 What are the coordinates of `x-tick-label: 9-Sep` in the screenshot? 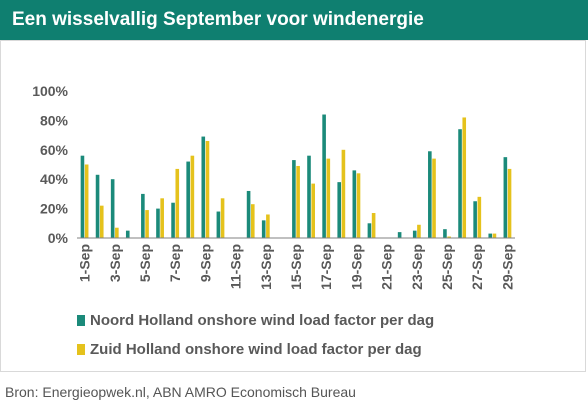 It's located at (205, 263).